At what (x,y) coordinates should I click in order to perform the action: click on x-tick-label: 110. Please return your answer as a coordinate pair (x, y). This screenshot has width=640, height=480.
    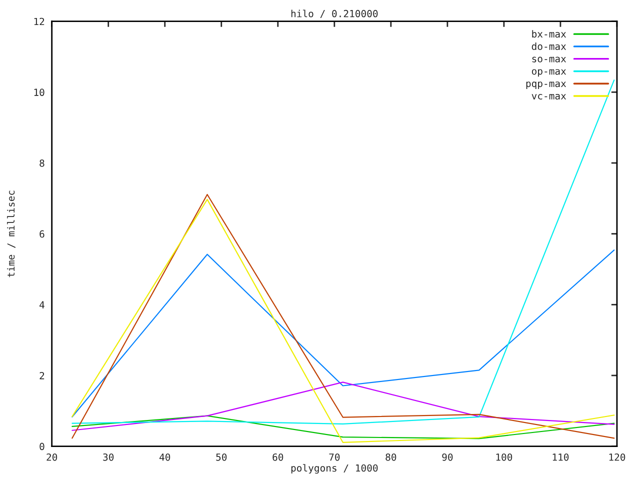
    Looking at the image, I should click on (560, 457).